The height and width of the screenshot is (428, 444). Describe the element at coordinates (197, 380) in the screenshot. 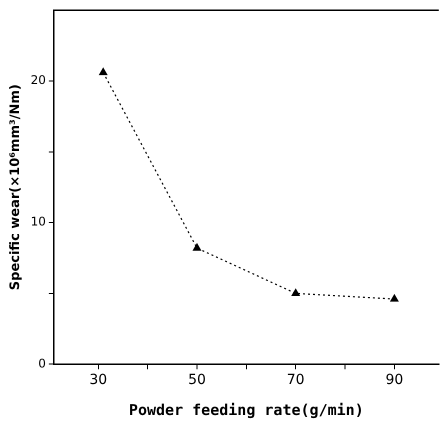

I see `x-tick-label: 50` at that location.